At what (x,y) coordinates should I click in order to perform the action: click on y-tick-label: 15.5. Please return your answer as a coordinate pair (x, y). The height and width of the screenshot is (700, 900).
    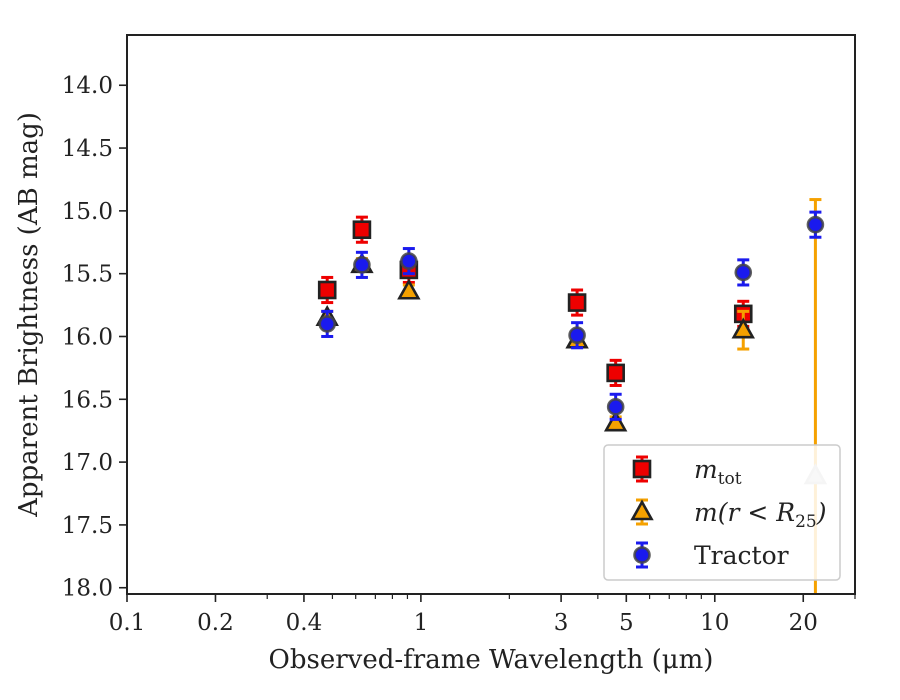
    Looking at the image, I should click on (87, 275).